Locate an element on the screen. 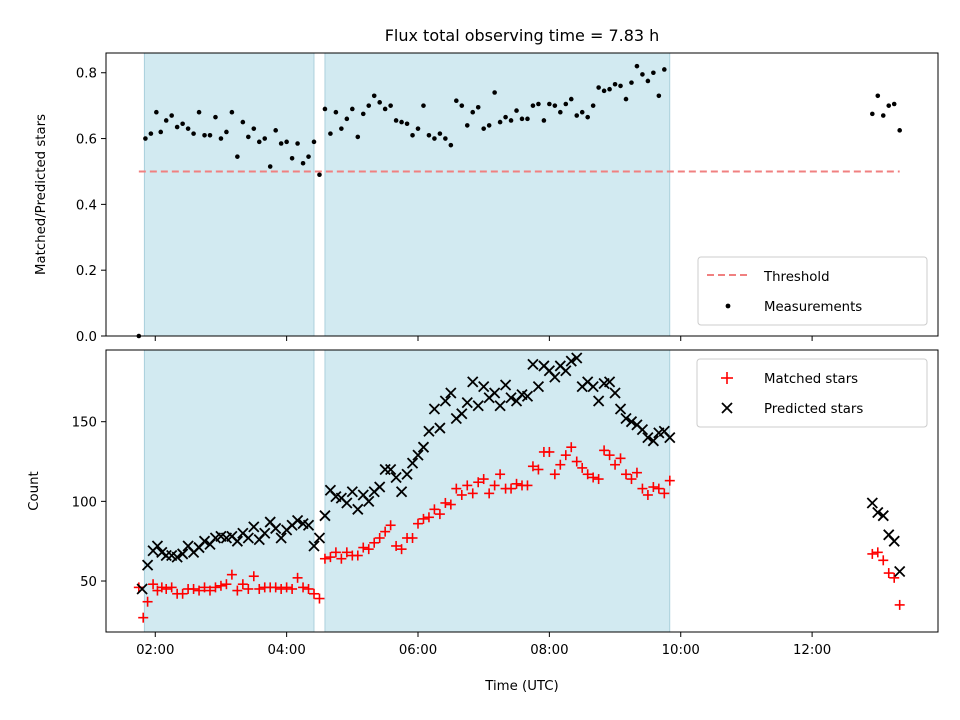  bottom-x-ticks: 02:00 04:00 06:00 08:00 10:00 12:00 is located at coordinates (483, 645).